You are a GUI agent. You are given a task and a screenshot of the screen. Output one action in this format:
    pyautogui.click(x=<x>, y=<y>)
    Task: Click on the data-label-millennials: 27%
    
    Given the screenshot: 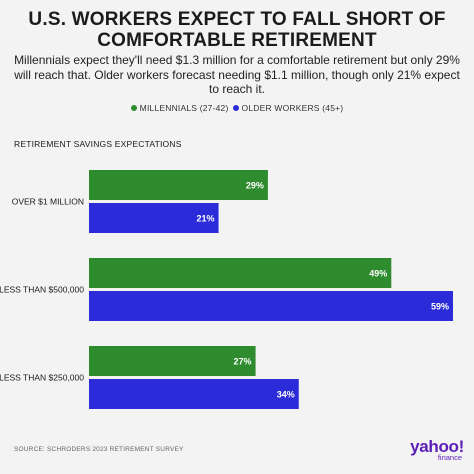 What is the action you would take?
    pyautogui.click(x=243, y=362)
    